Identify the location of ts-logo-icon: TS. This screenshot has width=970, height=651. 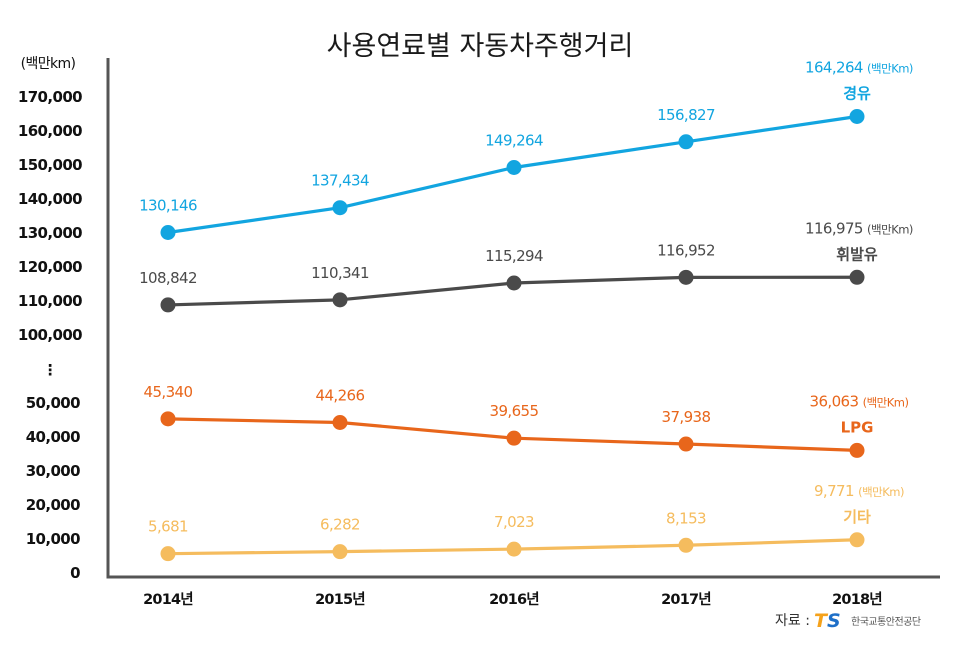
(827, 621).